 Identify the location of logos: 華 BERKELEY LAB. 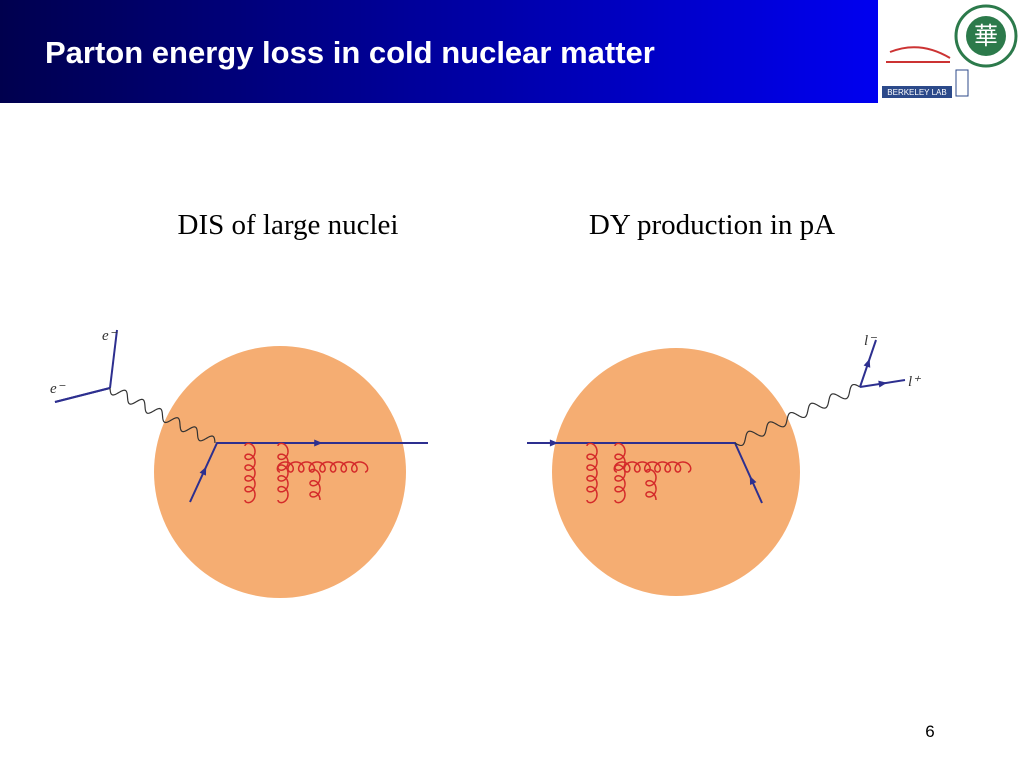
(950, 51).